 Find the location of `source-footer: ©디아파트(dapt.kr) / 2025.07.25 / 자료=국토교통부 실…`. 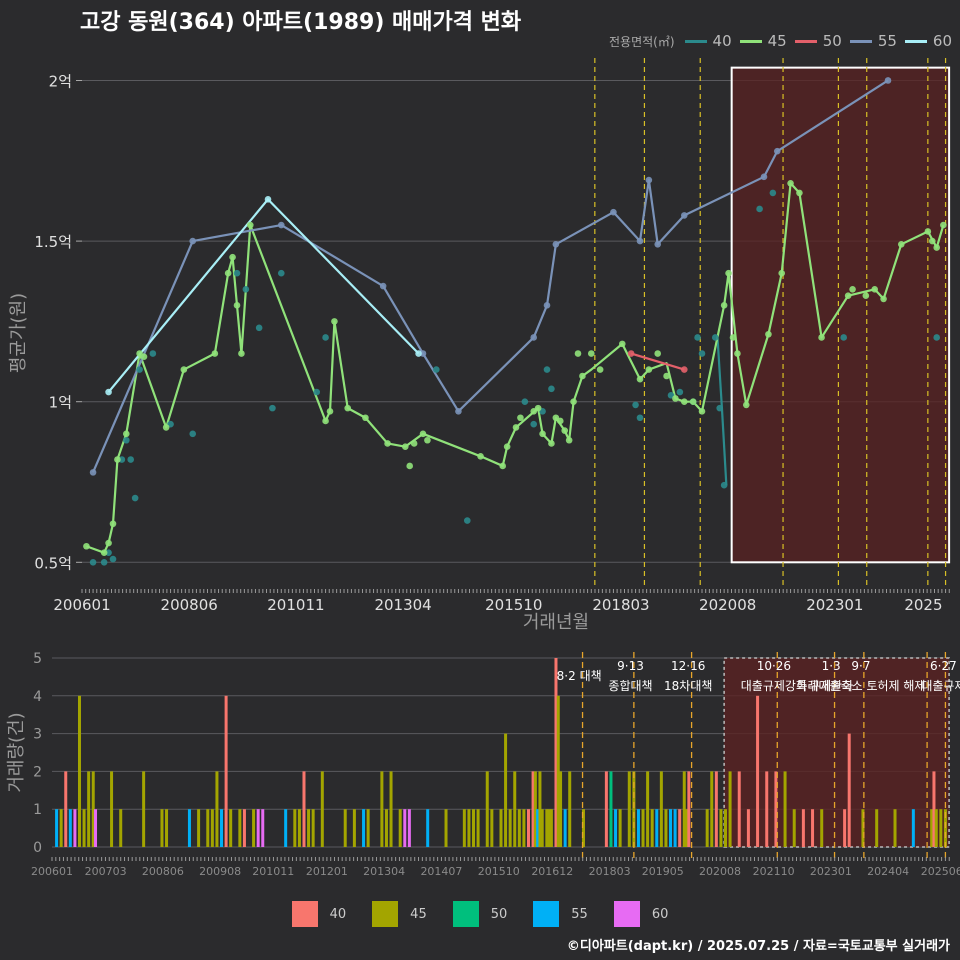

source-footer: ©디아파트(dapt.kr) / 2025.07.25 / 자료=국토교통부 실… is located at coordinates (758, 946).